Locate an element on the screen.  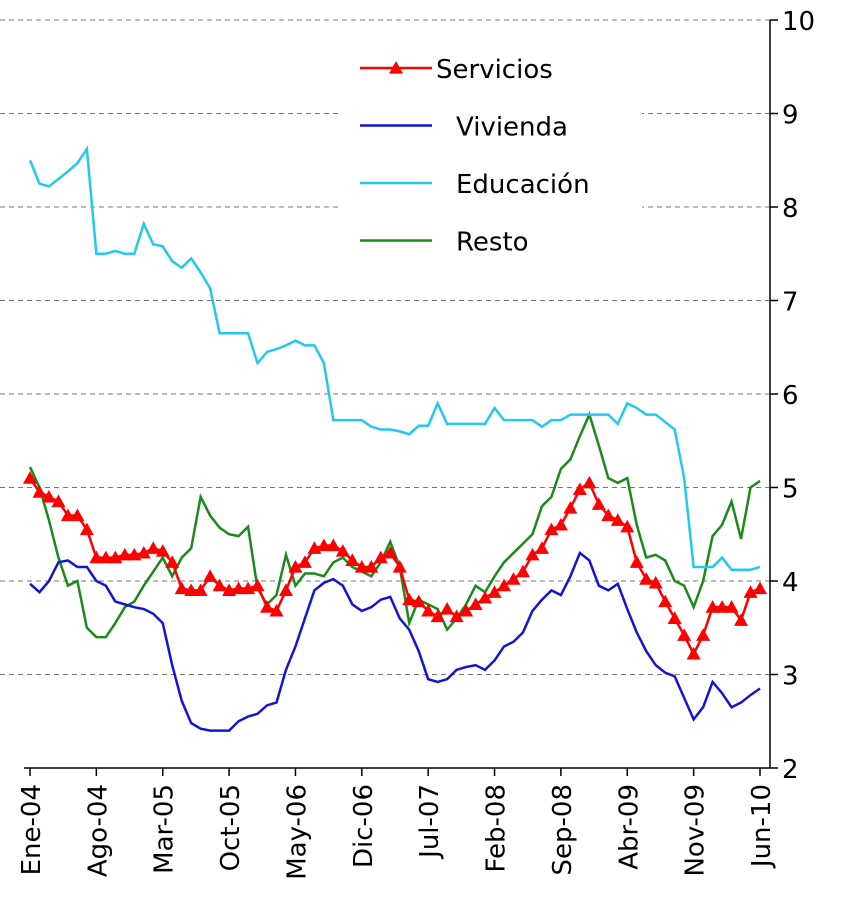
y-tick-label: 10 is located at coordinates (798, 22).